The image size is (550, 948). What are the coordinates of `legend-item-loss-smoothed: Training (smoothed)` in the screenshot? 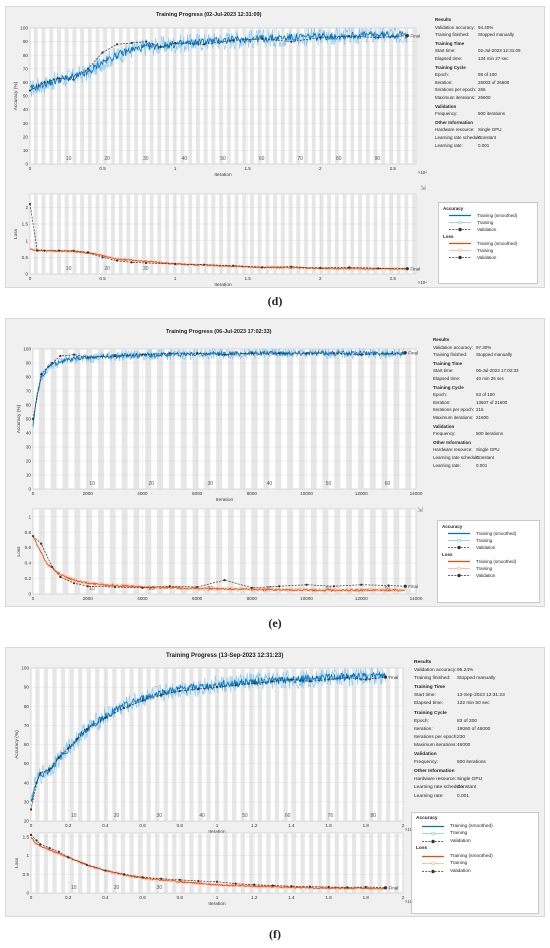 It's located at (475, 857).